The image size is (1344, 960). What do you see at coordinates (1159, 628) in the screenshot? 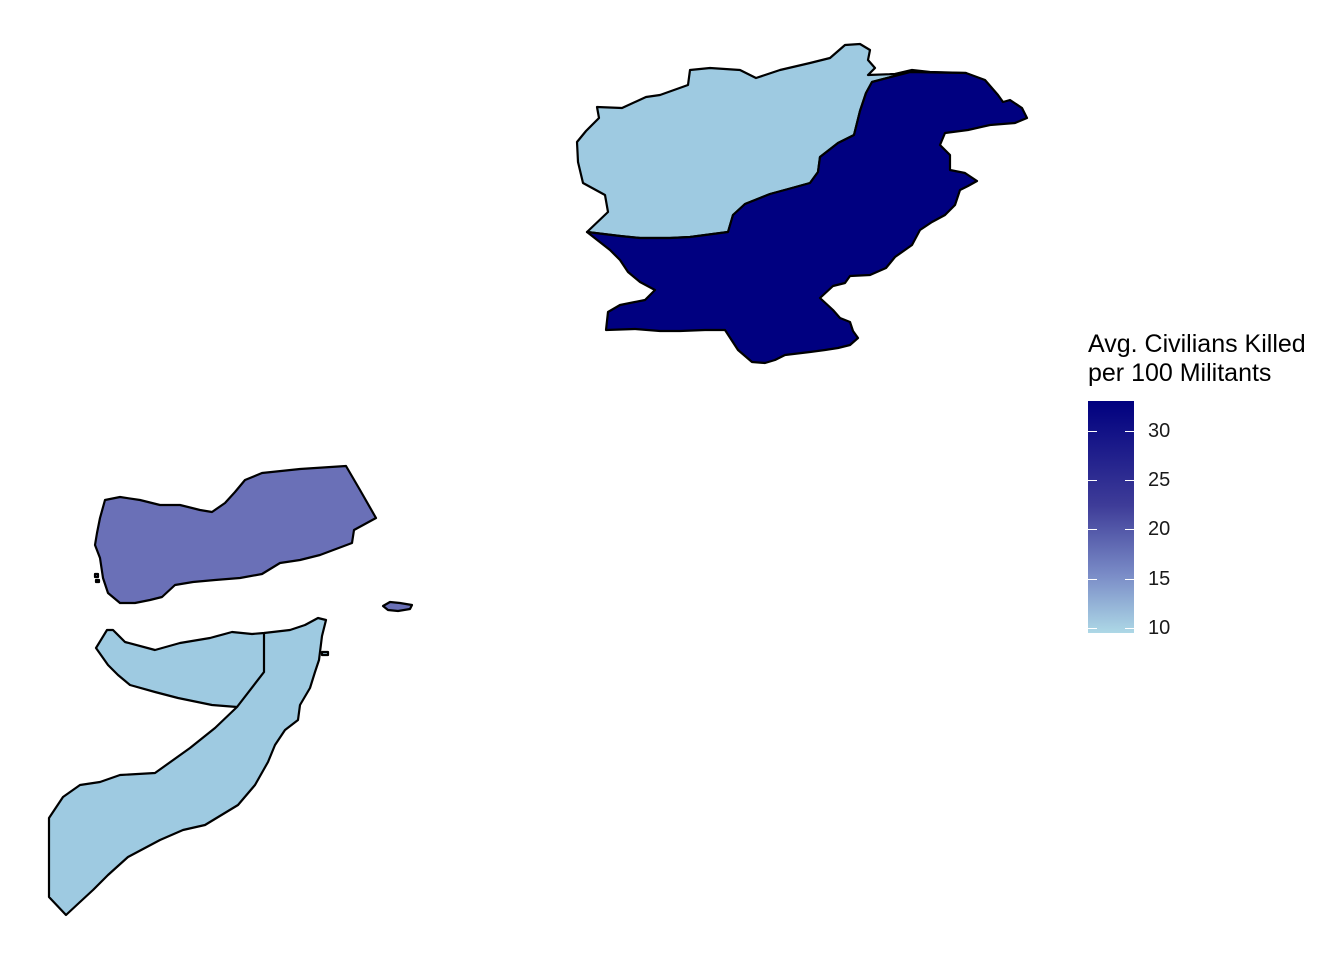
I see `legend-tick-label: 10` at bounding box center [1159, 628].